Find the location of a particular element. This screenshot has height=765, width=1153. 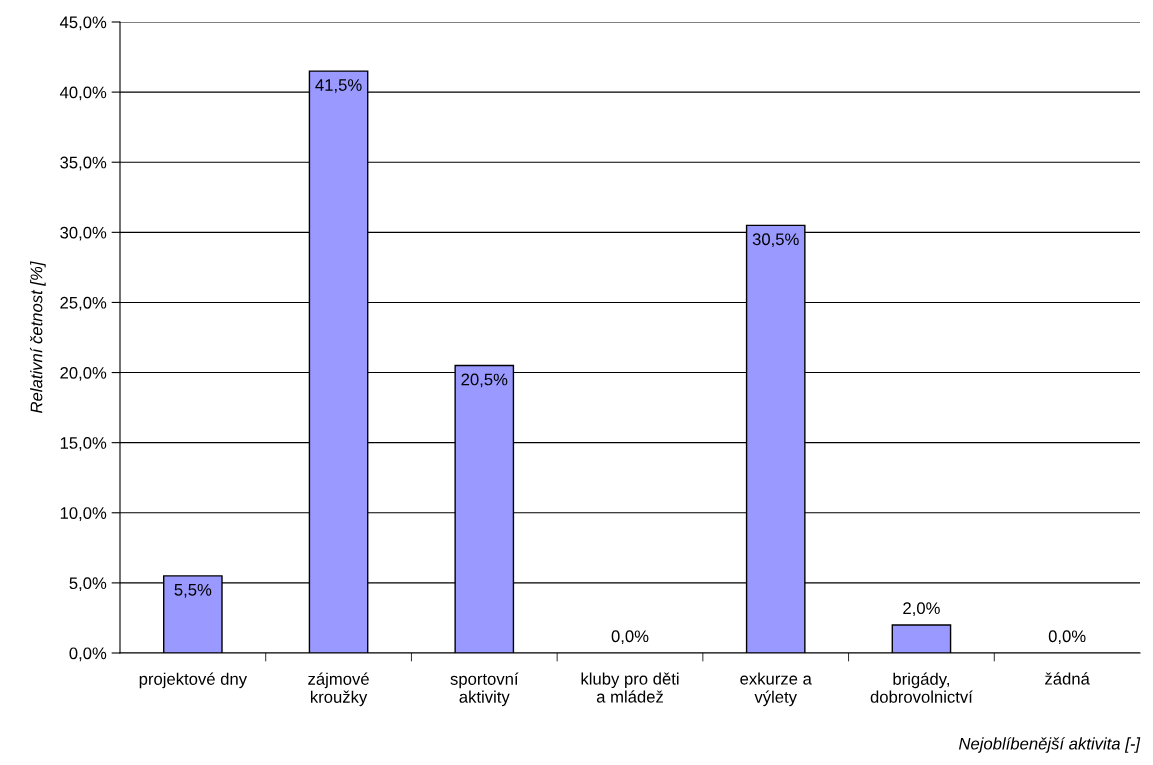

y-tick-label: 0,0% is located at coordinates (88, 654).